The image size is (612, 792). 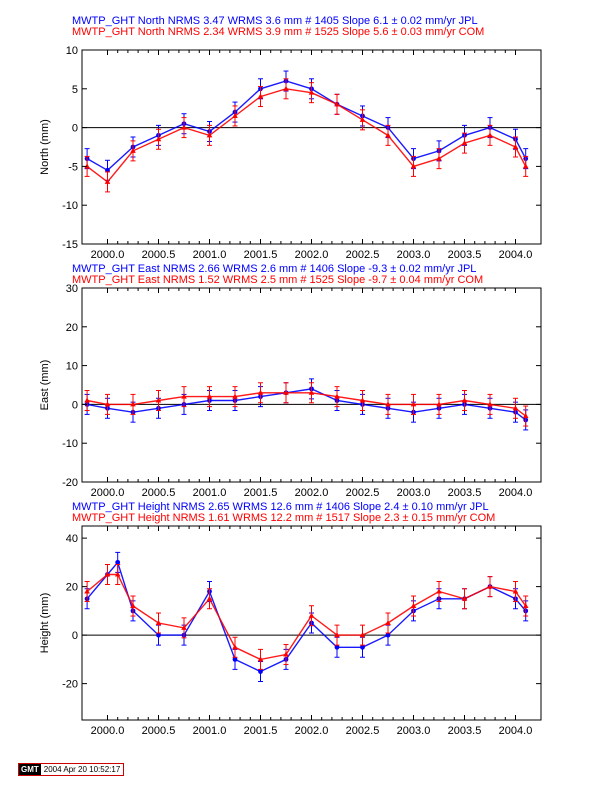 What do you see at coordinates (465, 731) in the screenshot?
I see `height-x-tick-label: 2003.5` at bounding box center [465, 731].